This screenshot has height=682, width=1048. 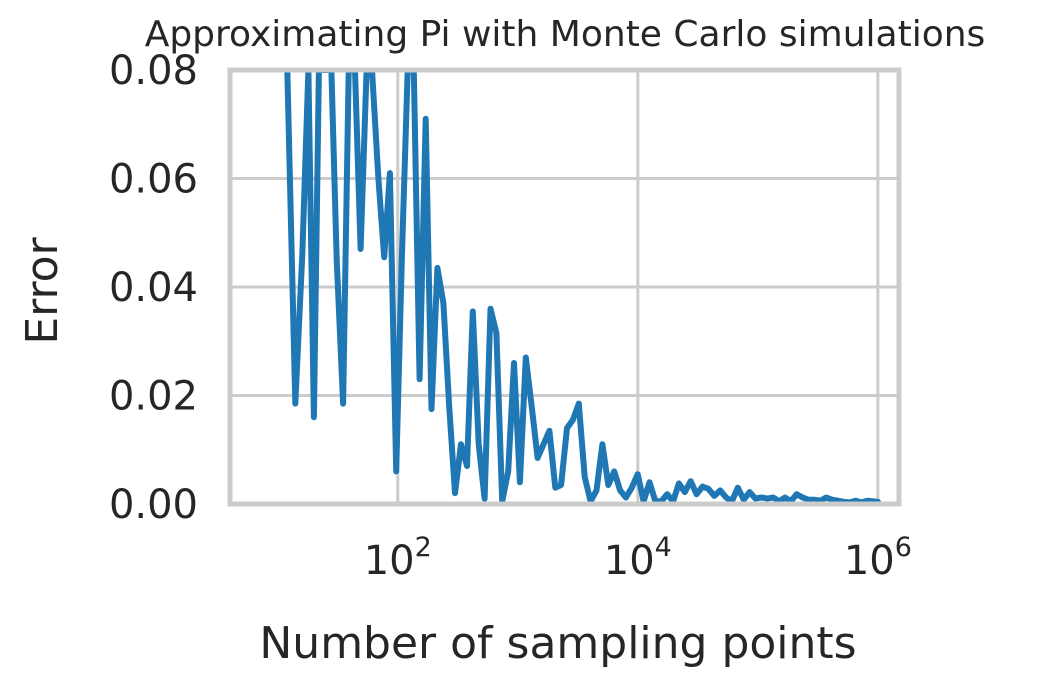 What do you see at coordinates (153, 180) in the screenshot?
I see `y-tick-label: 0.06` at bounding box center [153, 180].